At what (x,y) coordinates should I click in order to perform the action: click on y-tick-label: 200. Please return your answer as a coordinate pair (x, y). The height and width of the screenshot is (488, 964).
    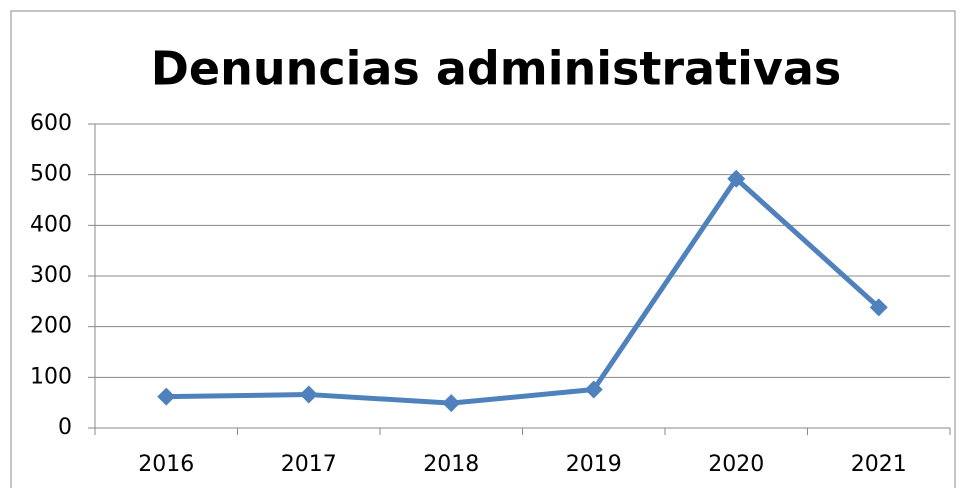
    Looking at the image, I should click on (51, 326).